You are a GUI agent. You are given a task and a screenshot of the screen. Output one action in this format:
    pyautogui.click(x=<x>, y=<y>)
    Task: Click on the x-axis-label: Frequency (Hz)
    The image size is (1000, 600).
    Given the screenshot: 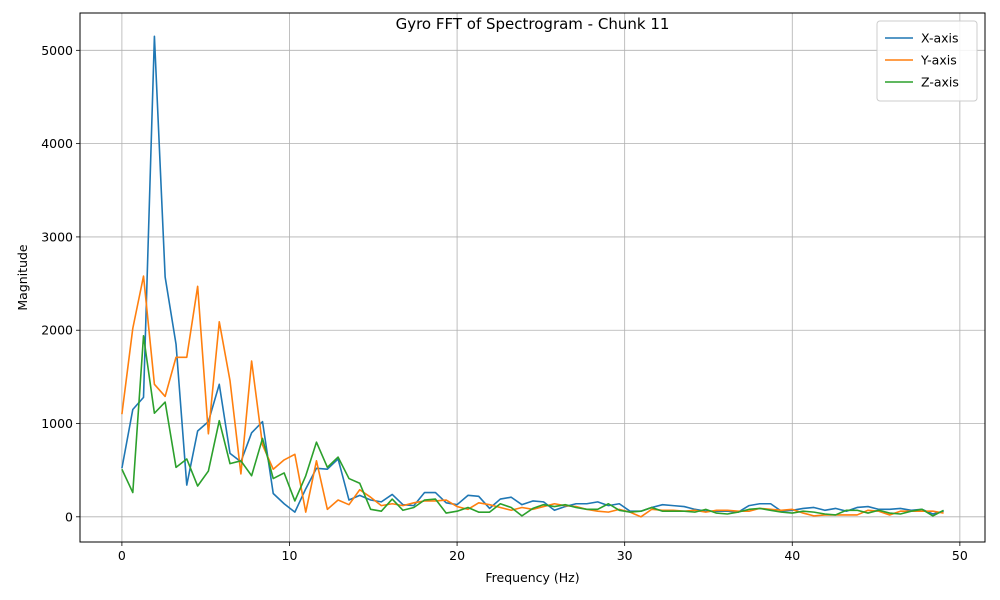 What is the action you would take?
    pyautogui.click(x=532, y=577)
    